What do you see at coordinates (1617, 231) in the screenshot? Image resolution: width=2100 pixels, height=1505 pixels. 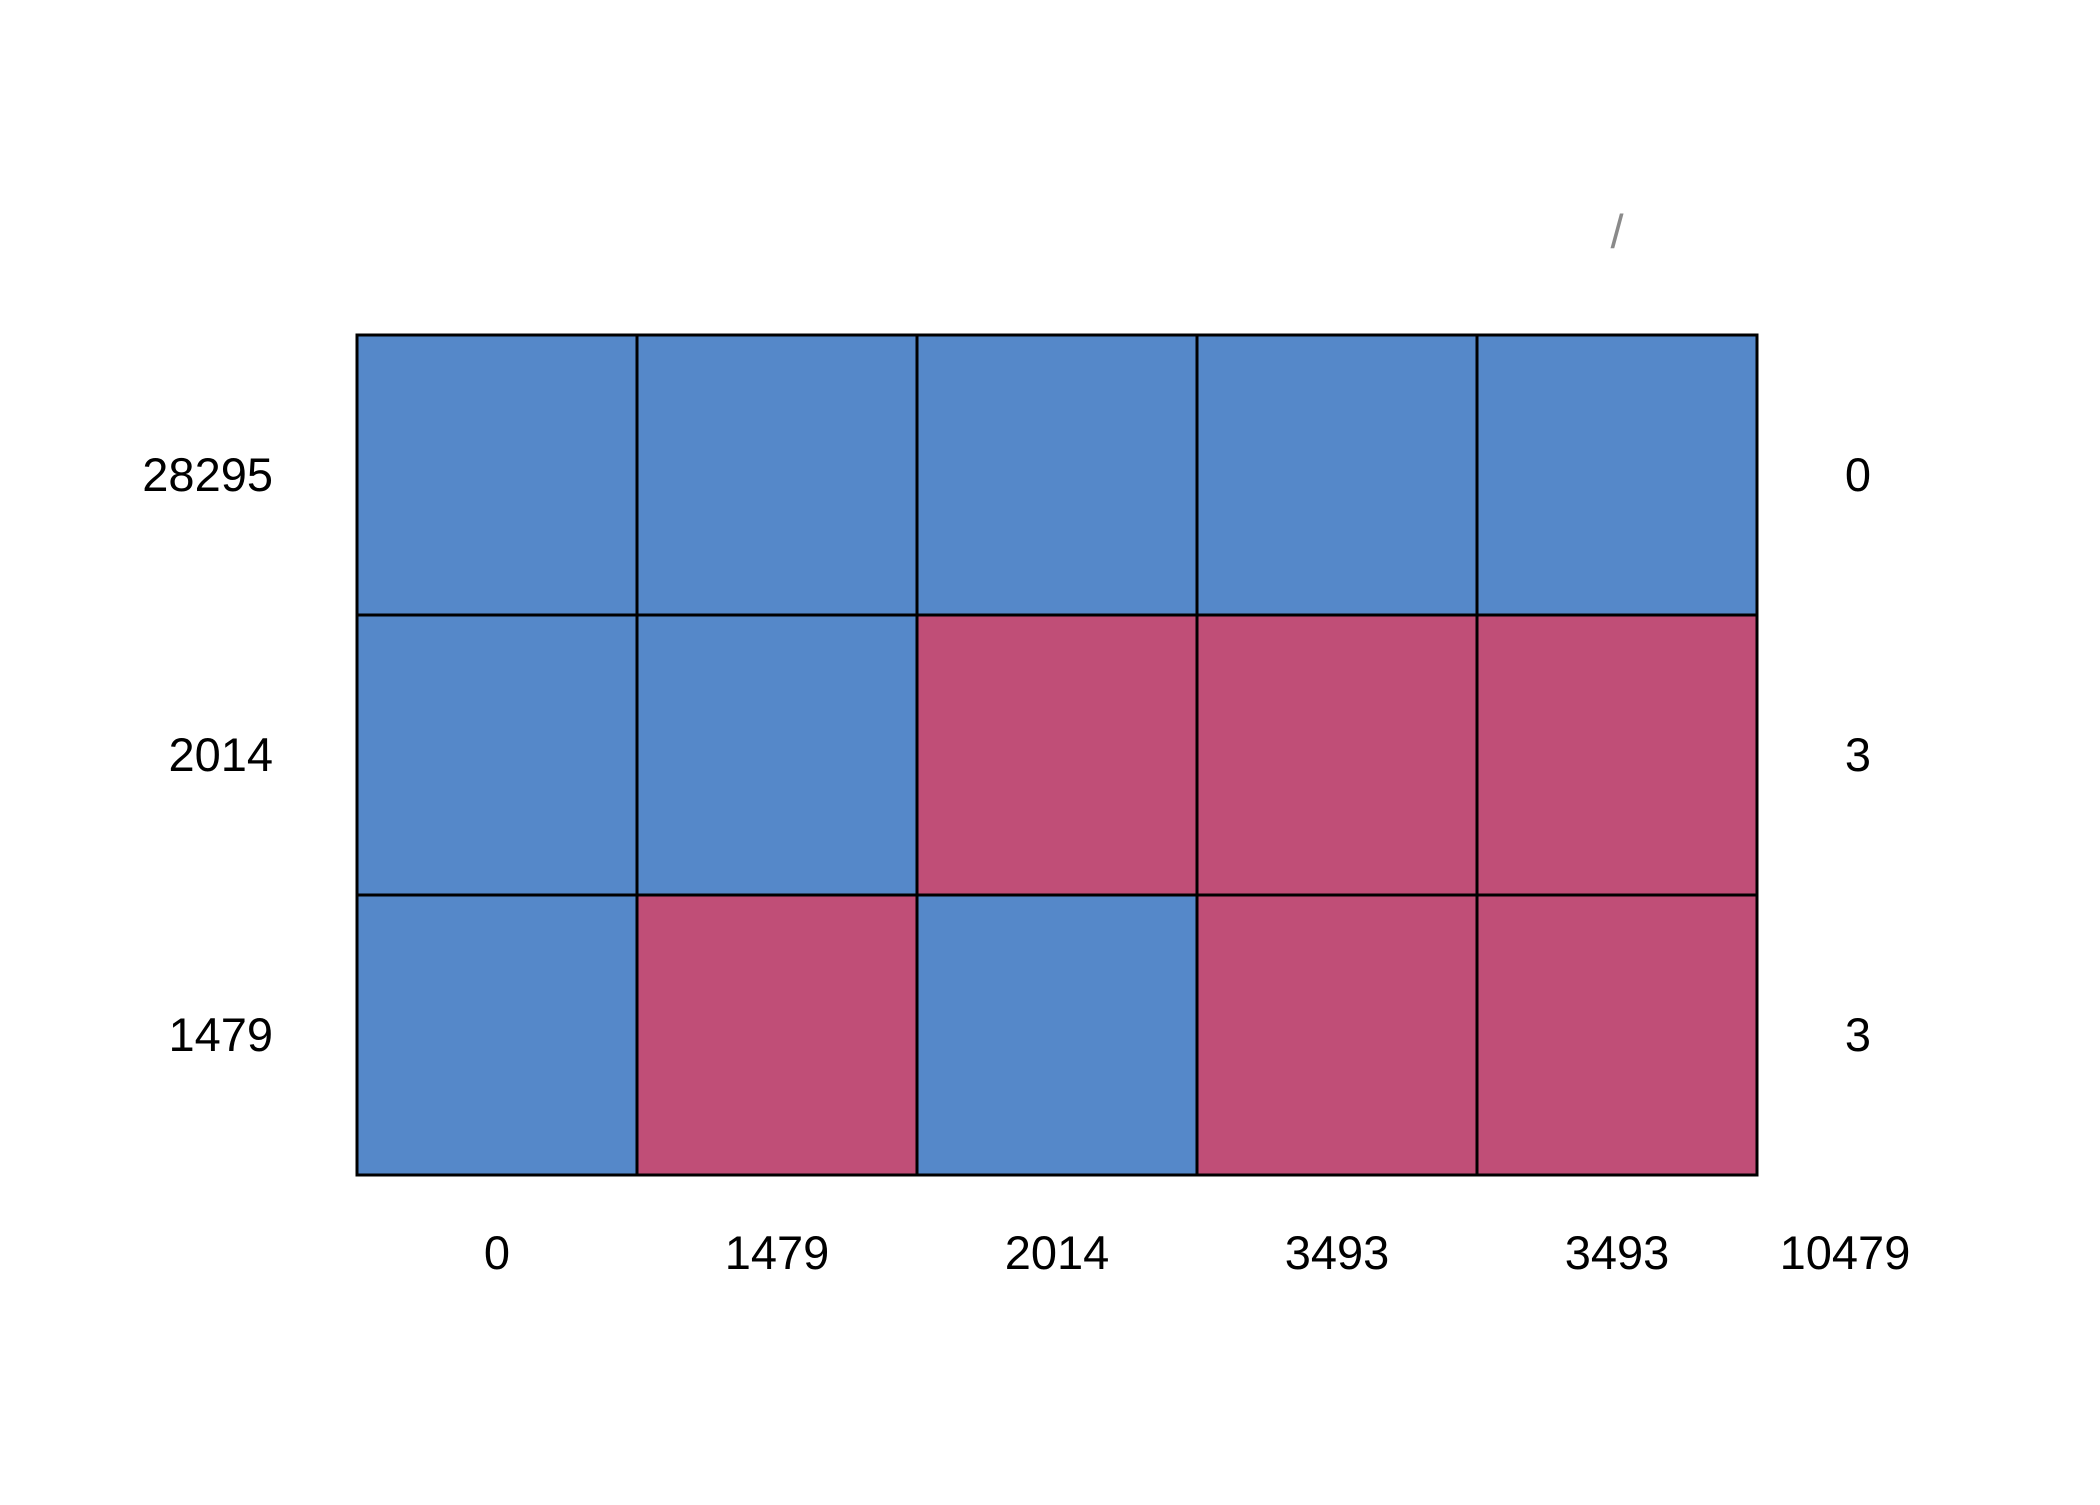 I see `column-header-label: /` at bounding box center [1617, 231].